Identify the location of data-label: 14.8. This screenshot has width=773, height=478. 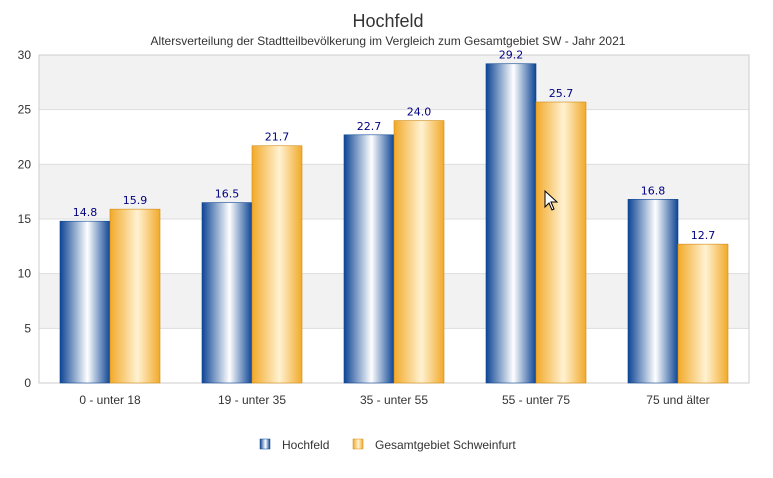
(85, 212).